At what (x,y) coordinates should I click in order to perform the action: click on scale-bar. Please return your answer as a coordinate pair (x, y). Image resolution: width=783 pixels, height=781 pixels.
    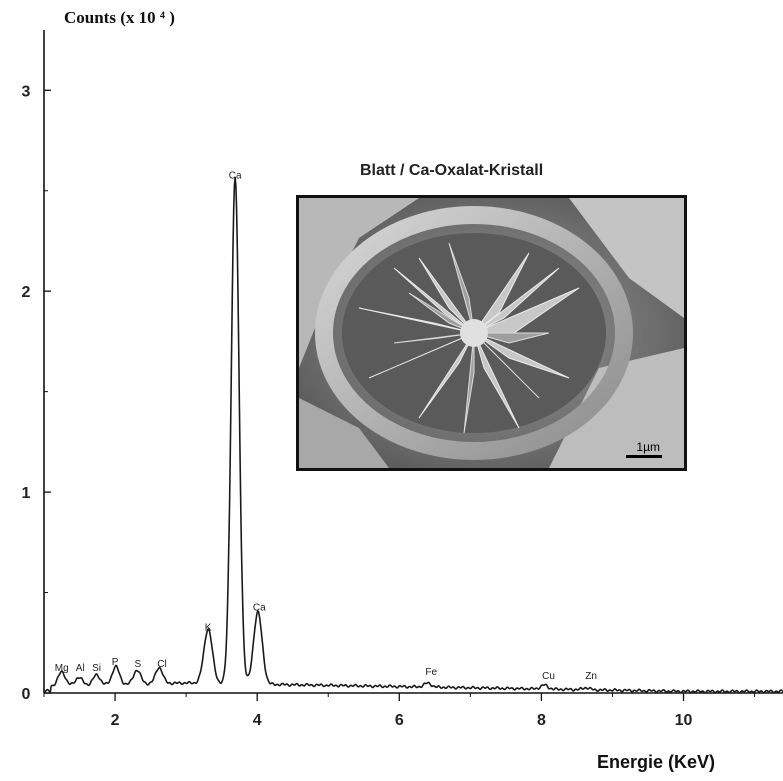
    Looking at the image, I should click on (644, 456).